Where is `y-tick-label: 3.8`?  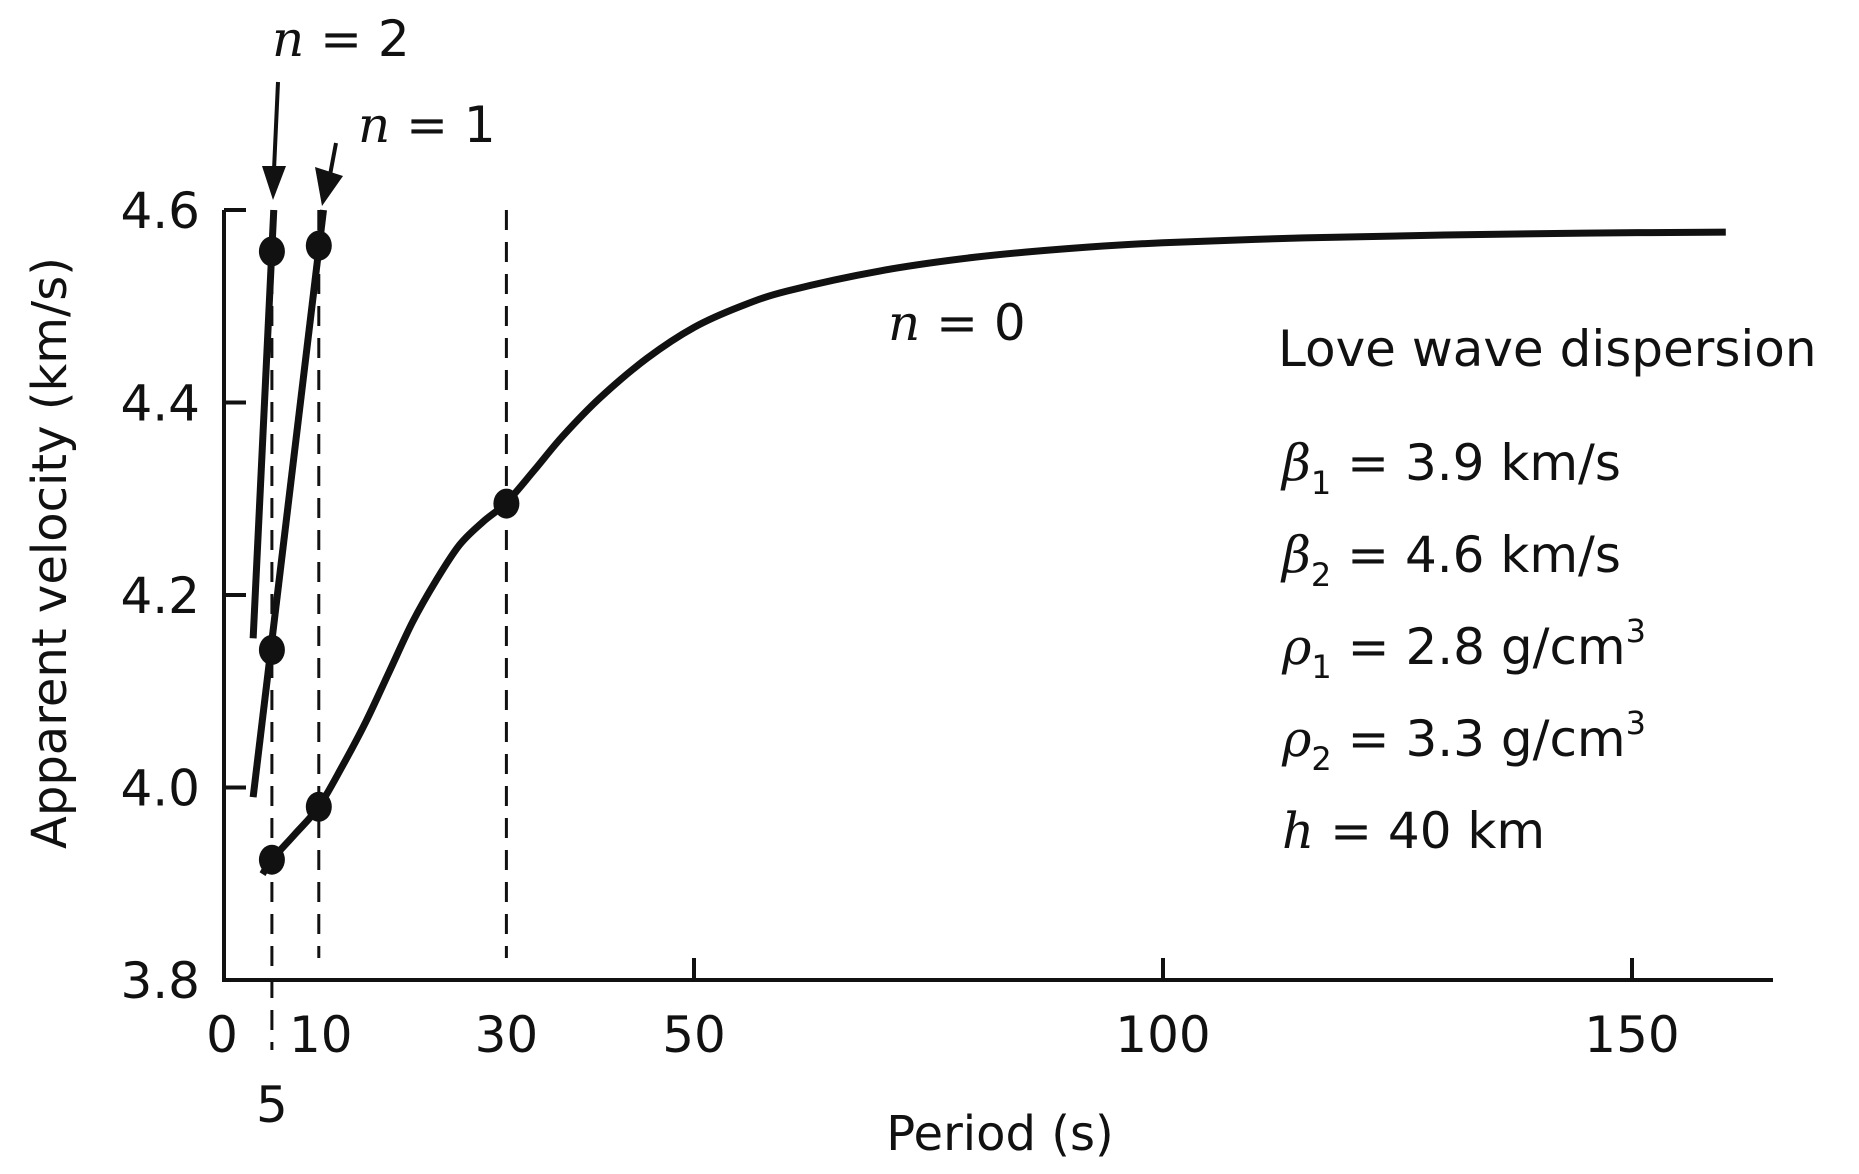 y-tick-label: 3.8 is located at coordinates (160, 981).